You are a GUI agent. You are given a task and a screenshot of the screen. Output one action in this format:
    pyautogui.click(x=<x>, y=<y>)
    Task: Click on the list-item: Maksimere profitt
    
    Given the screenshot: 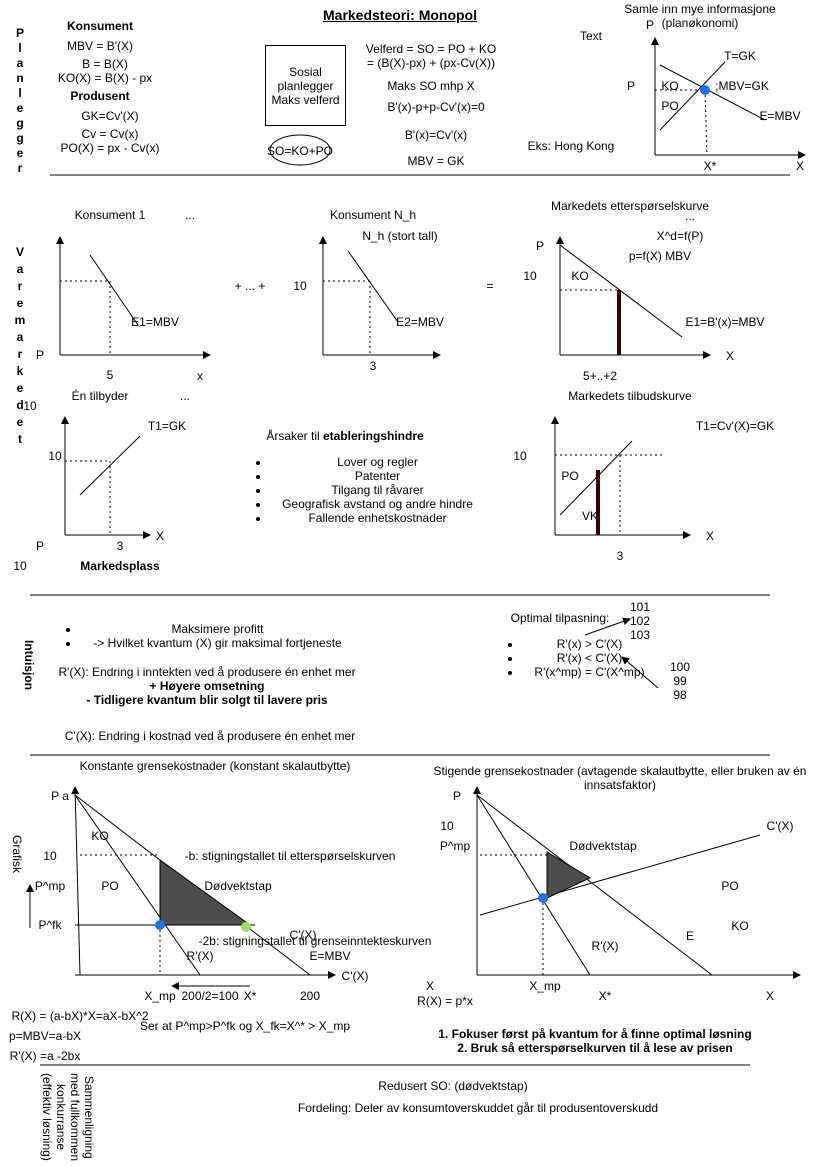 What is the action you would take?
    pyautogui.click(x=217, y=629)
    